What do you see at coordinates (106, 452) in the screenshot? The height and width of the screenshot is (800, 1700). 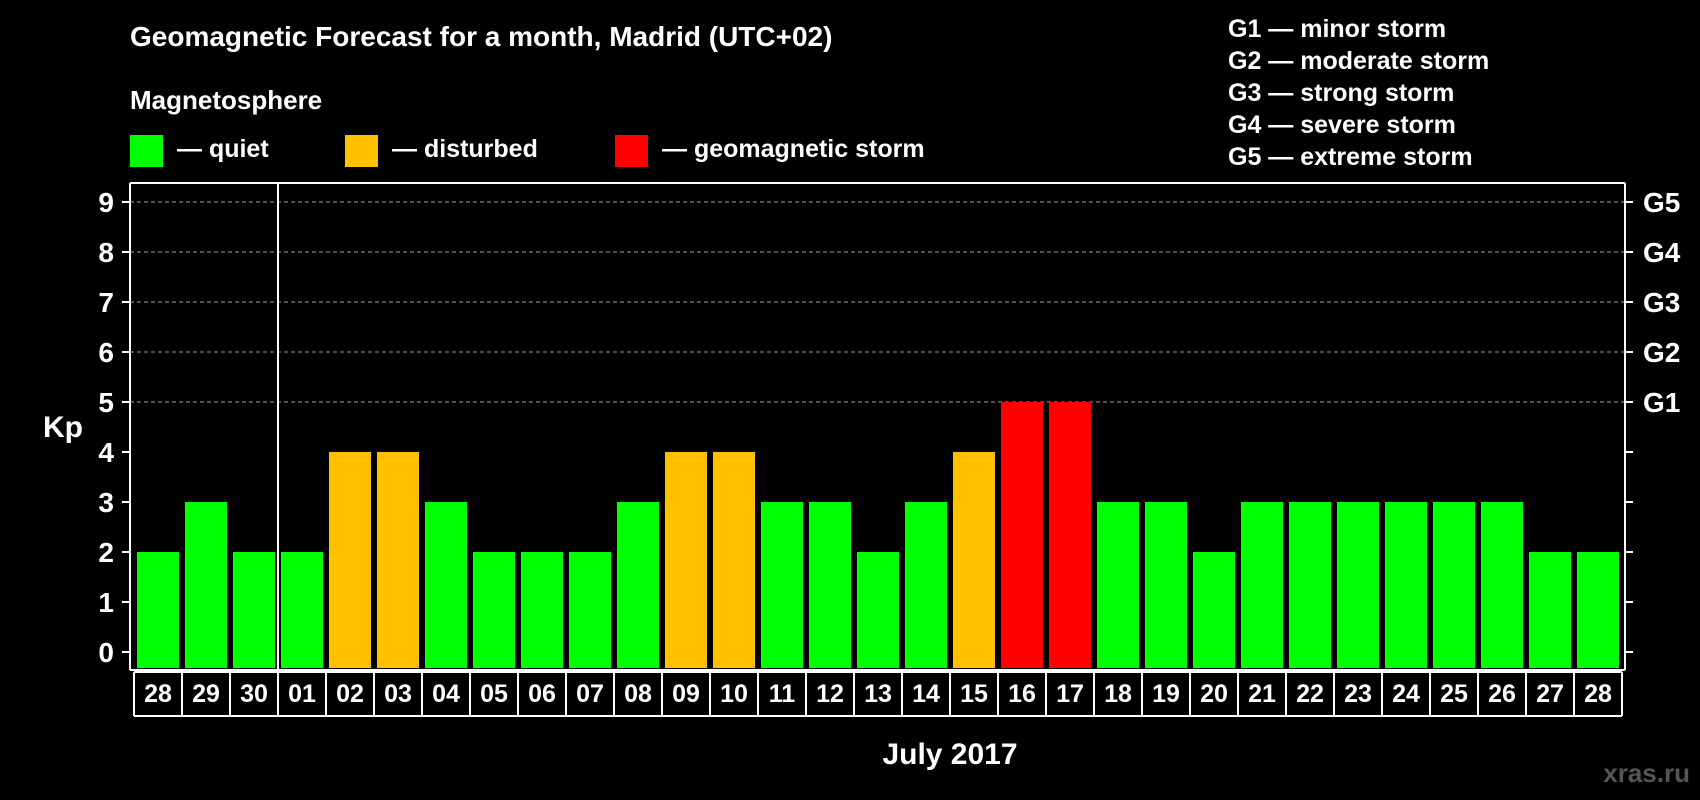 I see `y-tick-label: 4` at bounding box center [106, 452].